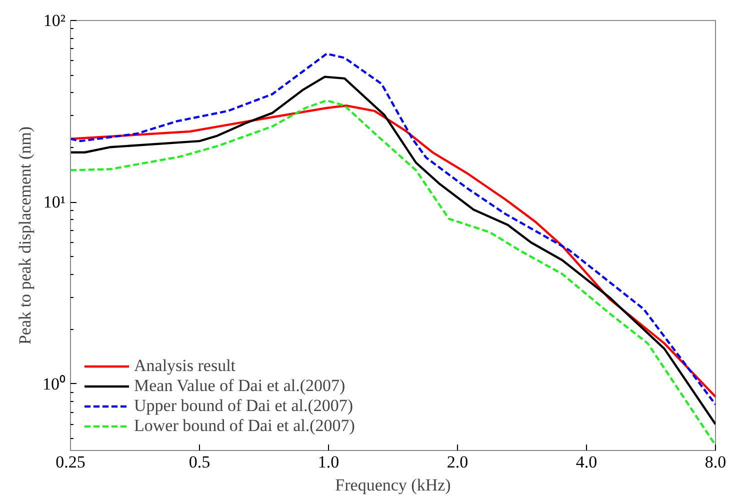 The height and width of the screenshot is (500, 745). Describe the element at coordinates (25, 235) in the screenshot. I see `y-axis-title: Peak to peak displacement (nm)` at that location.